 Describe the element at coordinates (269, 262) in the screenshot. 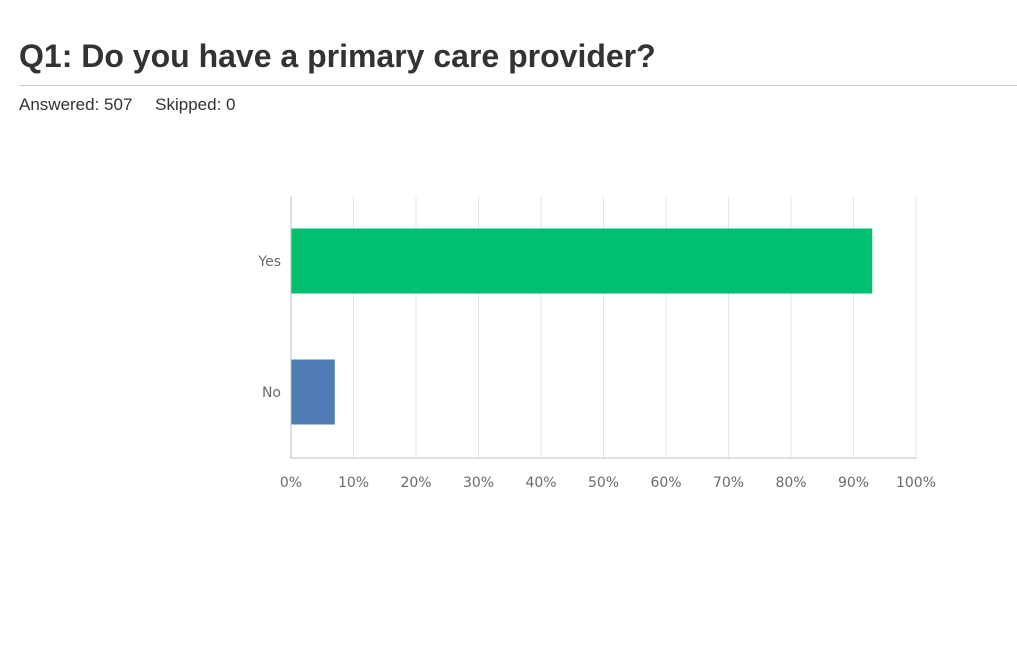

I see `category-label: Yes` at that location.